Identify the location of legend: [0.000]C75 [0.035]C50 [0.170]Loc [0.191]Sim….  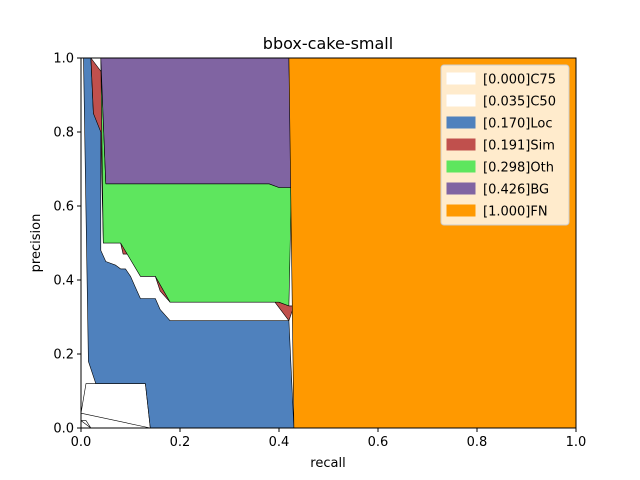
(505, 145).